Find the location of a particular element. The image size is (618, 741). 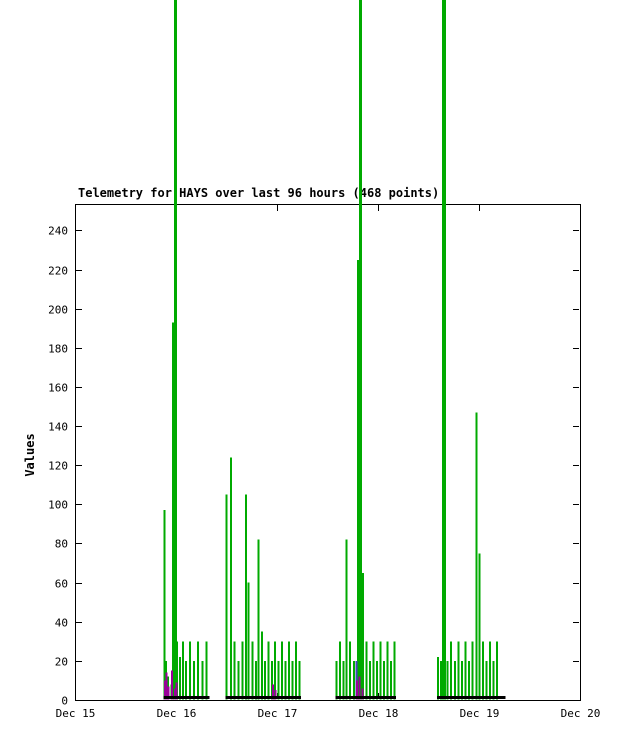

y-tick-label: 160 is located at coordinates (58, 388).